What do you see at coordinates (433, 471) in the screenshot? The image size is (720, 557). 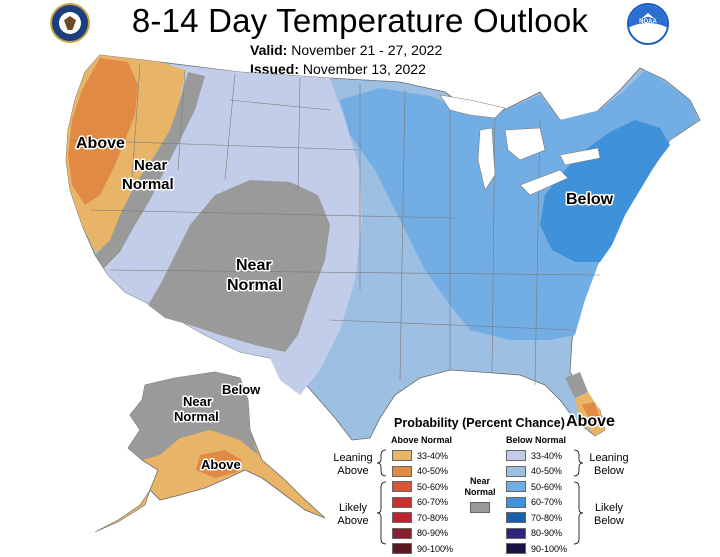 I see `above-bin-label: 40-50%` at bounding box center [433, 471].